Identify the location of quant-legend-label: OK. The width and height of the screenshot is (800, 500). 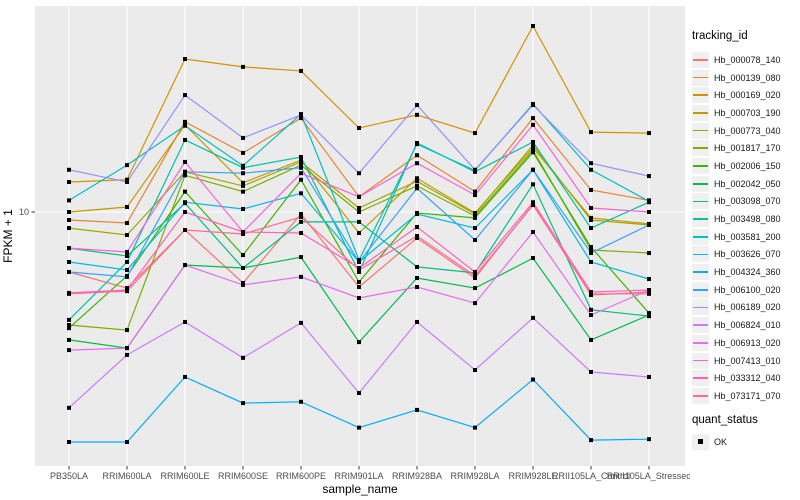
(721, 441).